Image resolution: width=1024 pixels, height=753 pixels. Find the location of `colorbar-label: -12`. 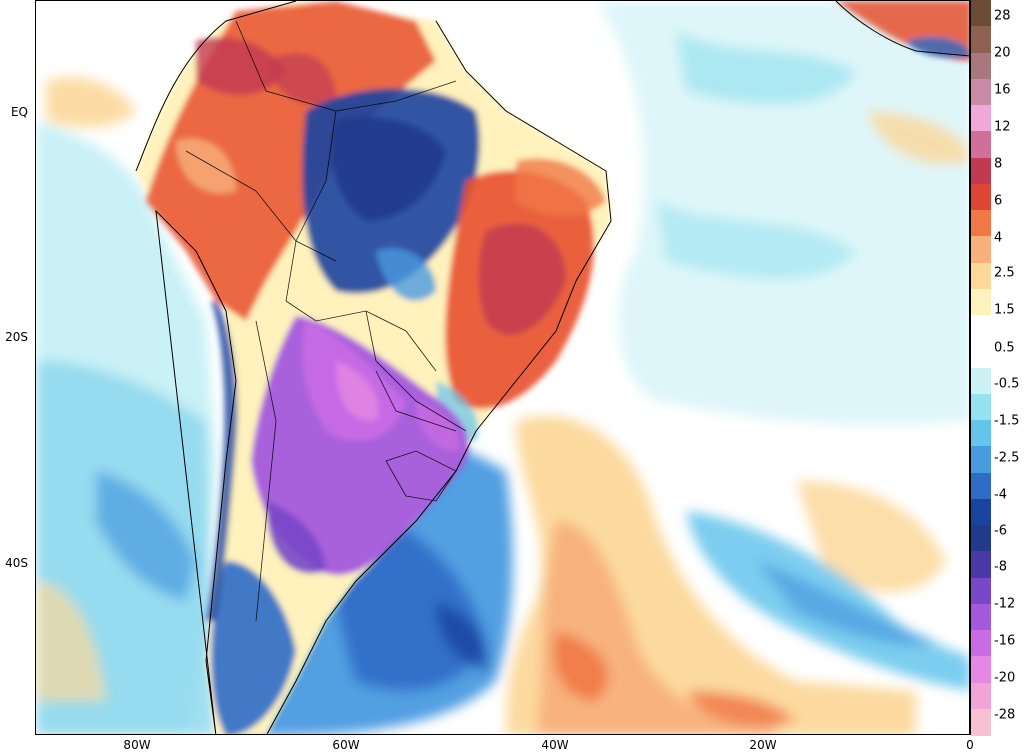

colorbar-label: -12 is located at coordinates (1005, 604).